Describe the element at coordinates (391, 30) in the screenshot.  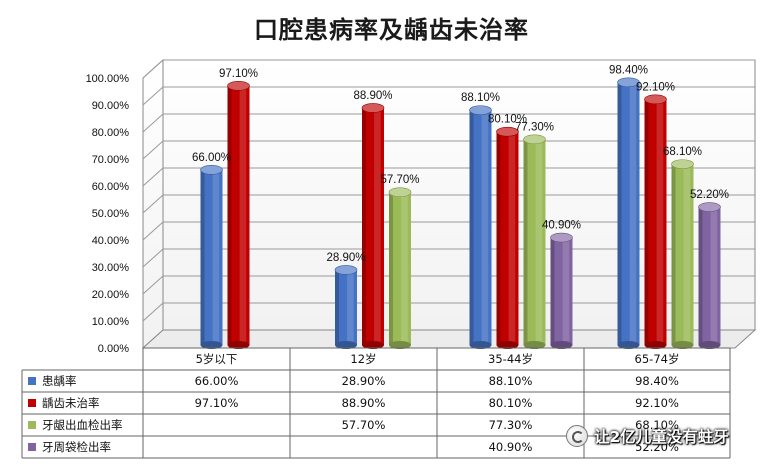
I see `chart-title: 口腔患病率及龋齿未治率` at that location.